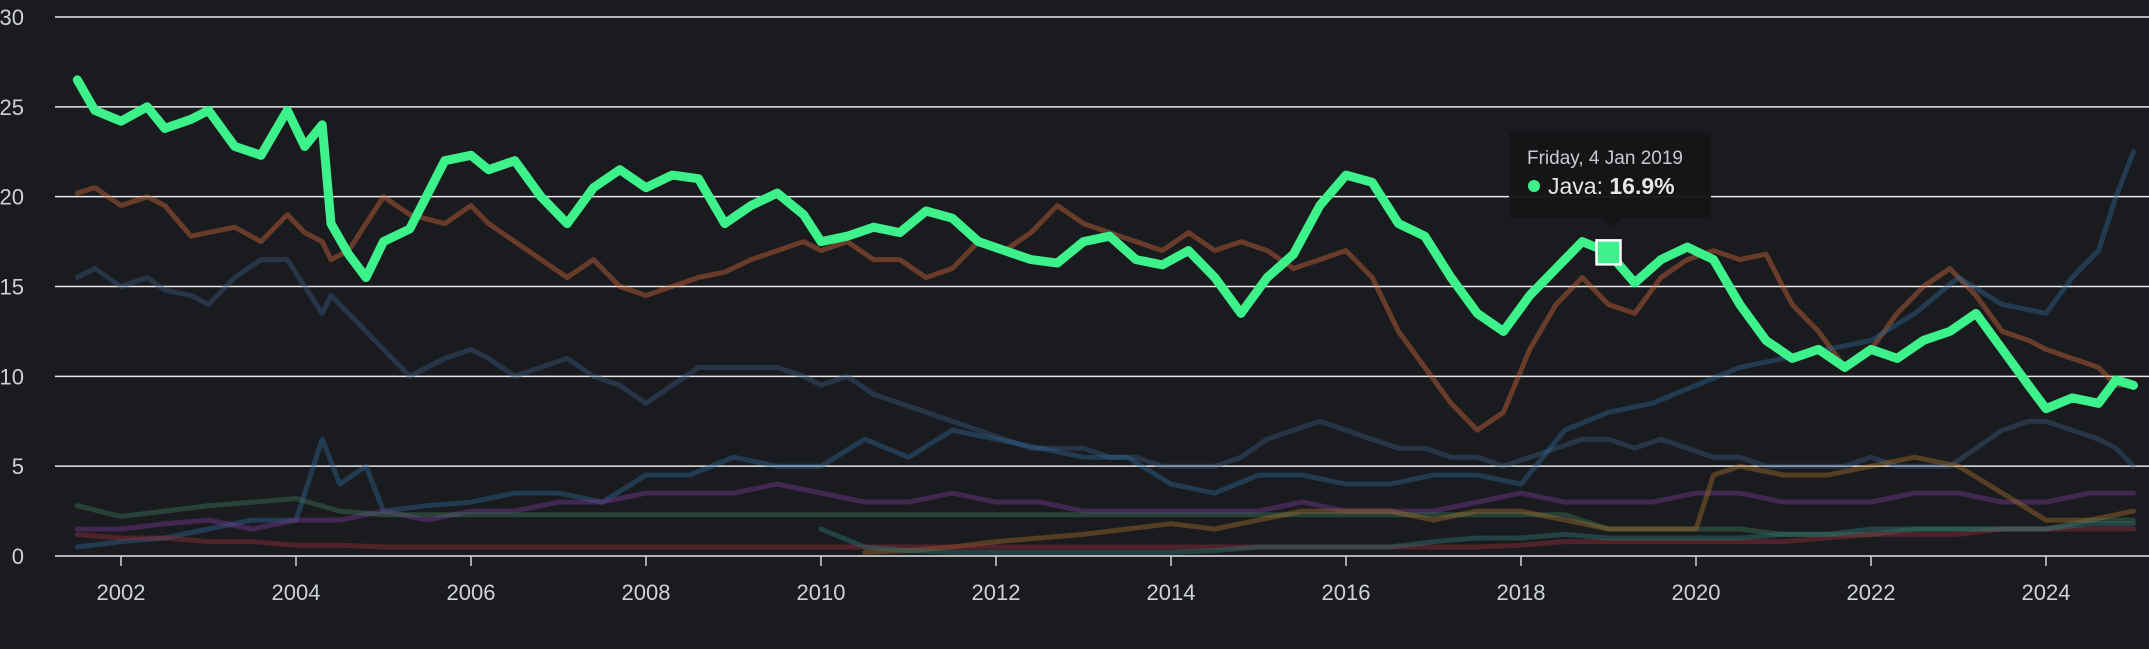 The image size is (2149, 649). Describe the element at coordinates (821, 592) in the screenshot. I see `x-tick-label: 2010` at that location.